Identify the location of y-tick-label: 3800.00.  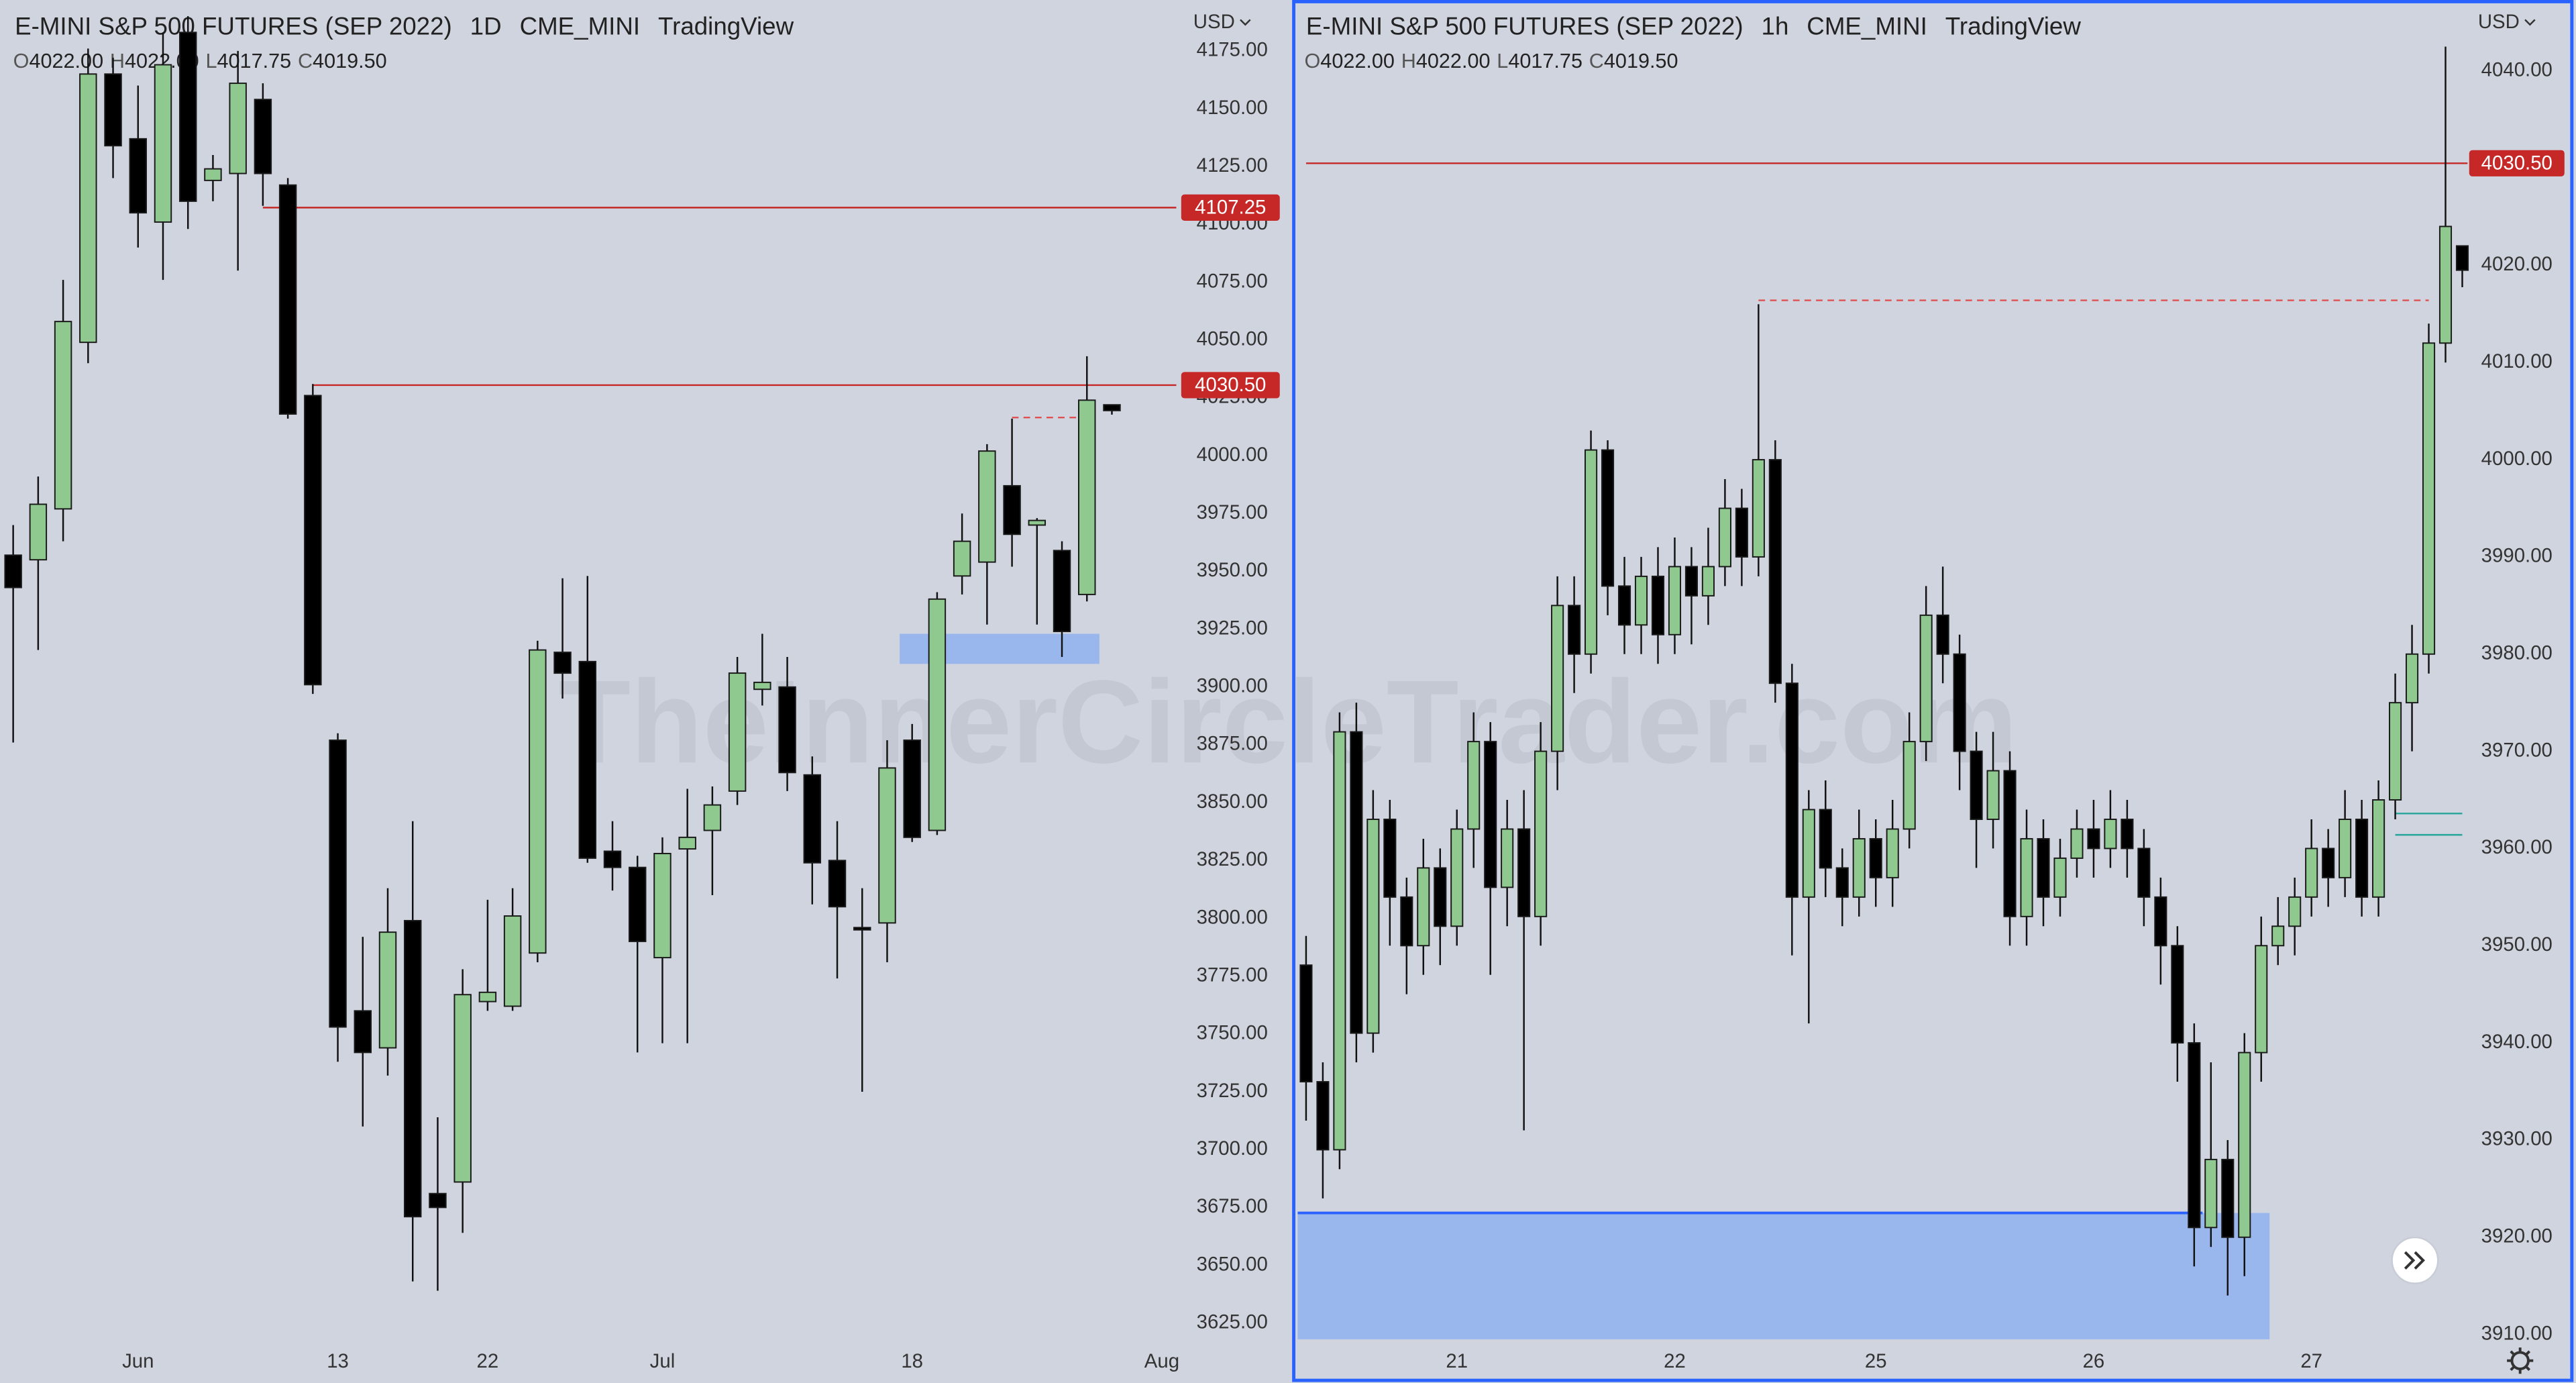
(1232, 917).